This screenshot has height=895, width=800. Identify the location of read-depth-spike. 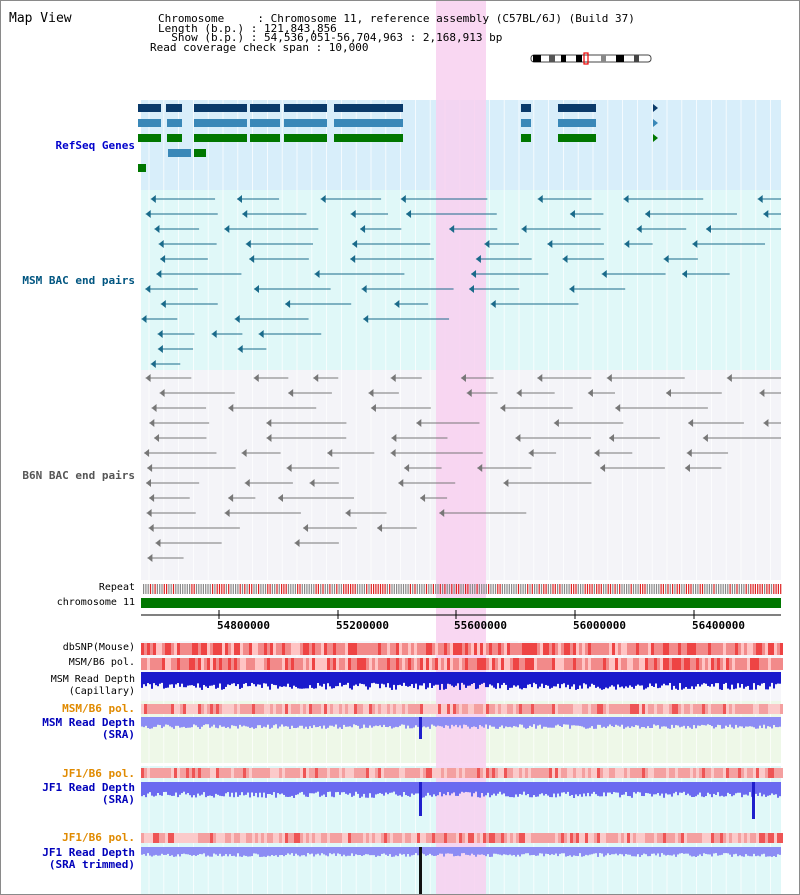
(420, 870).